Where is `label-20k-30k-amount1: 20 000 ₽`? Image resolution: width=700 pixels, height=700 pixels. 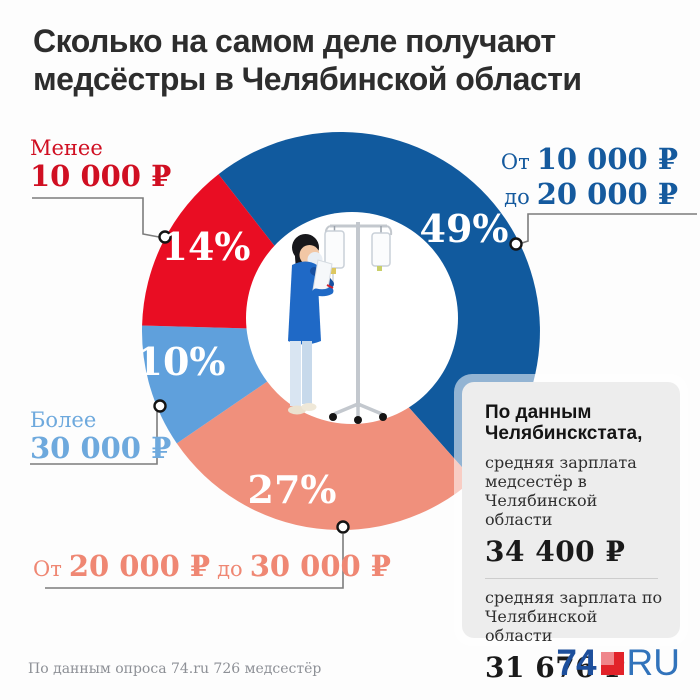 label-20k-30k-amount1: 20 000 ₽ is located at coordinates (139, 566).